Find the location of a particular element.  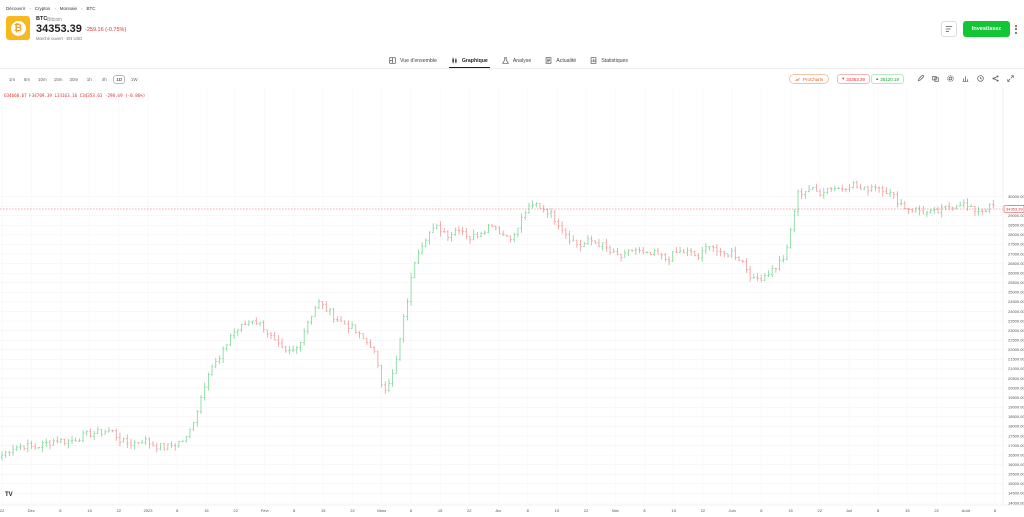

last-price-tag is located at coordinates (1013, 209).